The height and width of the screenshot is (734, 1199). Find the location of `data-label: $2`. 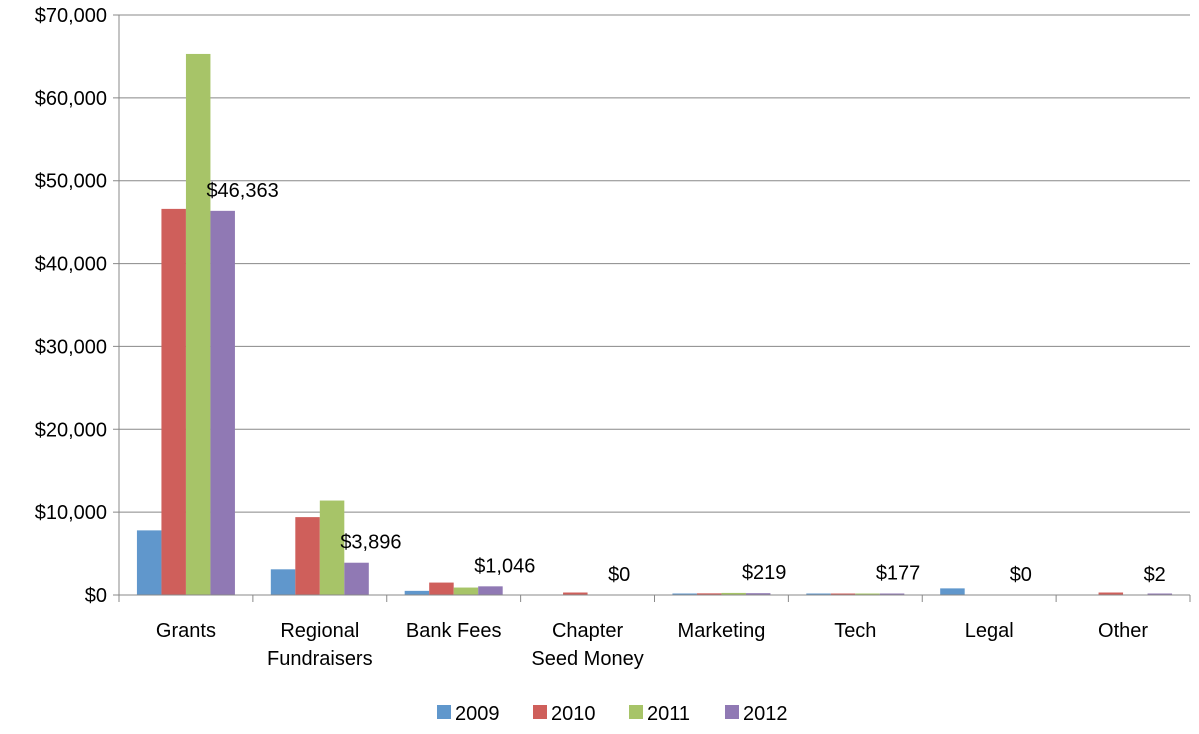

data-label: $2 is located at coordinates (1155, 575).